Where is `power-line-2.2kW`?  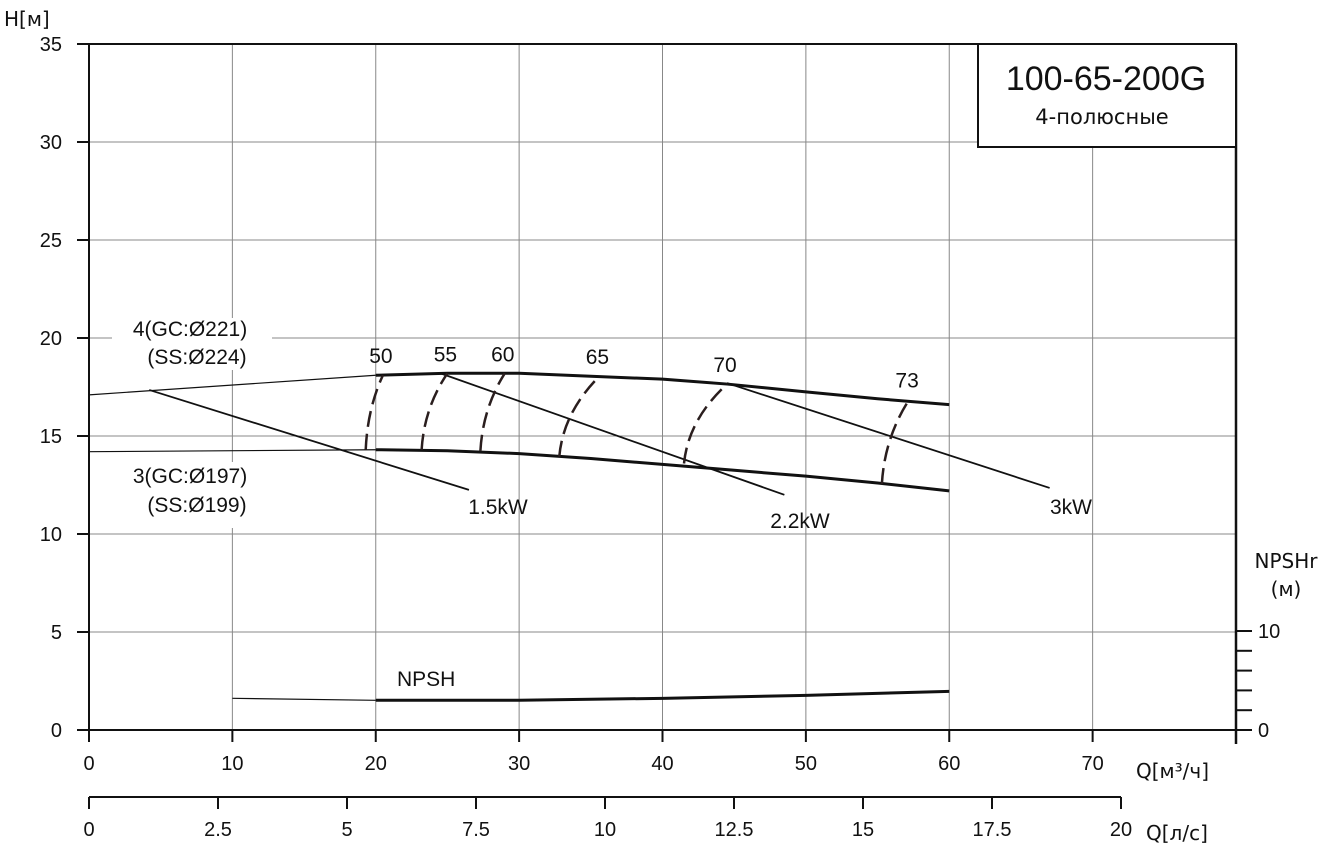
power-line-2.2kW is located at coordinates (612, 434).